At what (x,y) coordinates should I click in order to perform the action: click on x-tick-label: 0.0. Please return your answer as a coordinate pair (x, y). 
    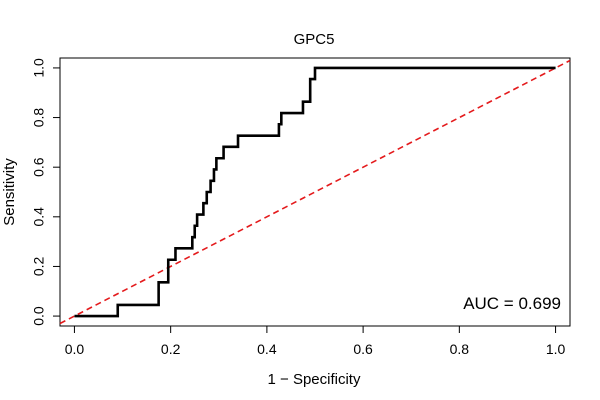
    Looking at the image, I should click on (75, 349).